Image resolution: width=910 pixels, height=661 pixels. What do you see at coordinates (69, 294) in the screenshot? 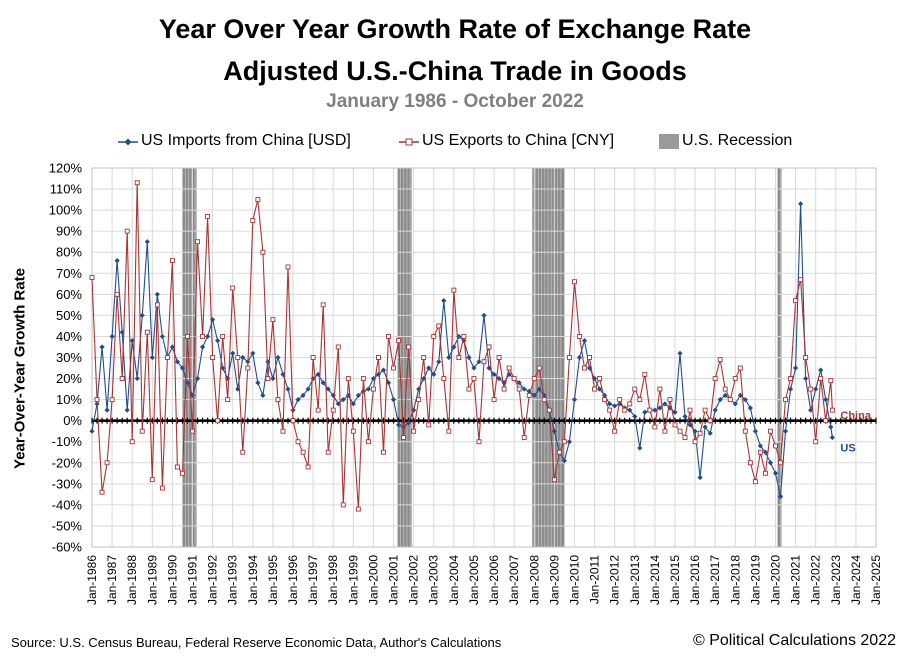
I see `y-tick-label: 60%` at bounding box center [69, 294].